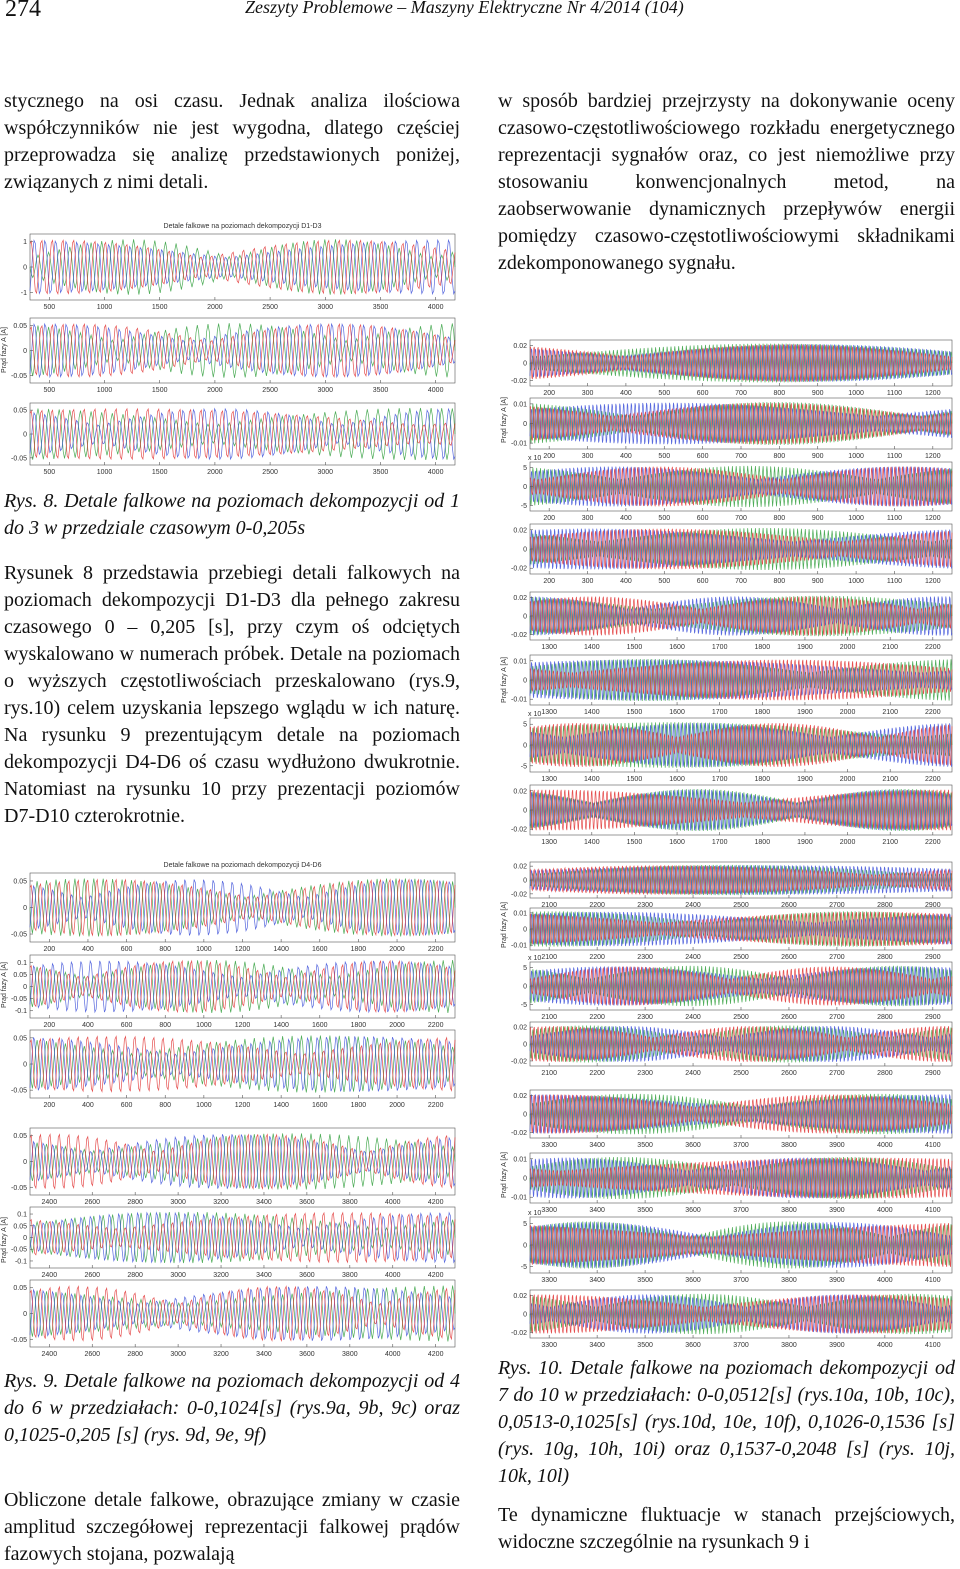 The image size is (960, 1569). What do you see at coordinates (135, 1202) in the screenshot?
I see `x-tick-label: 2800` at bounding box center [135, 1202].